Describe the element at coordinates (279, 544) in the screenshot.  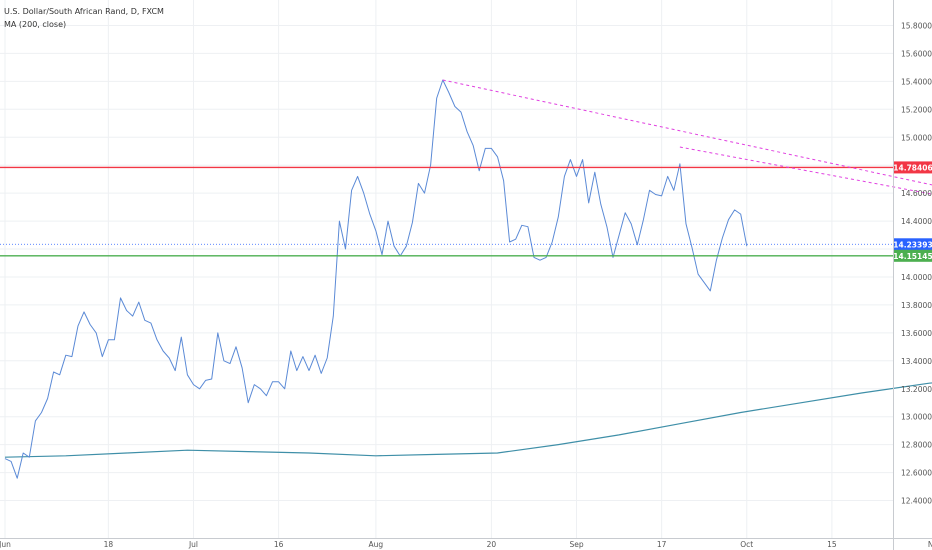
I see `x-tick-label: 16` at that location.